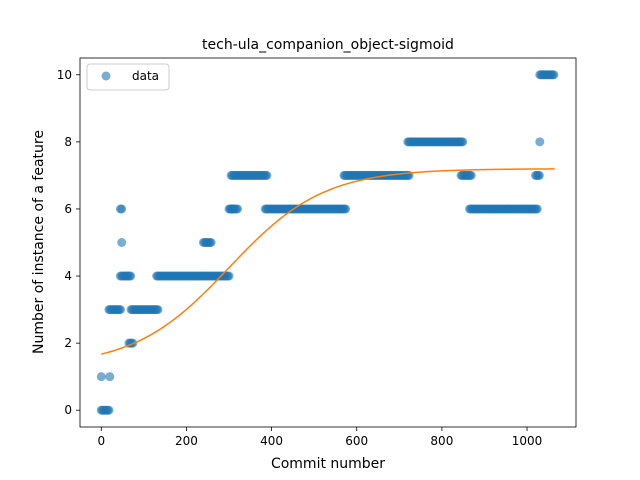  Describe the element at coordinates (319, 437) in the screenshot. I see `x-axis: 0 200 400 600 800 1000` at that location.